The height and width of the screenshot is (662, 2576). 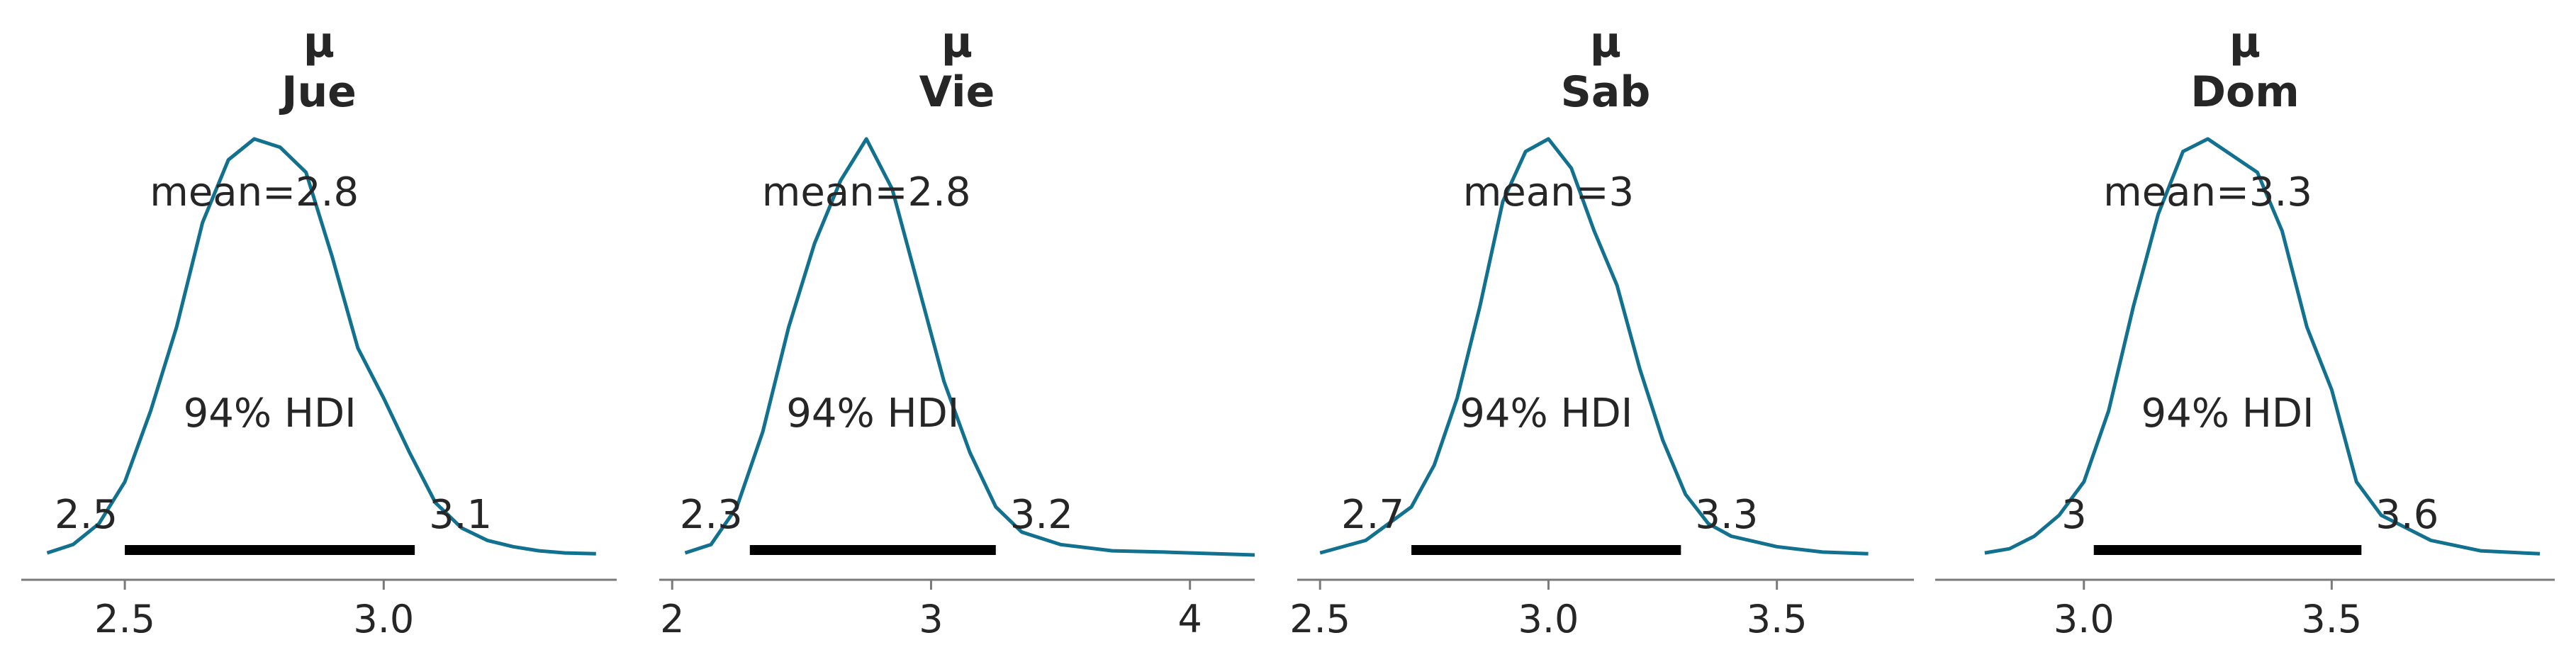 I want to click on panel-title-day: Dom, so click(x=2245, y=92).